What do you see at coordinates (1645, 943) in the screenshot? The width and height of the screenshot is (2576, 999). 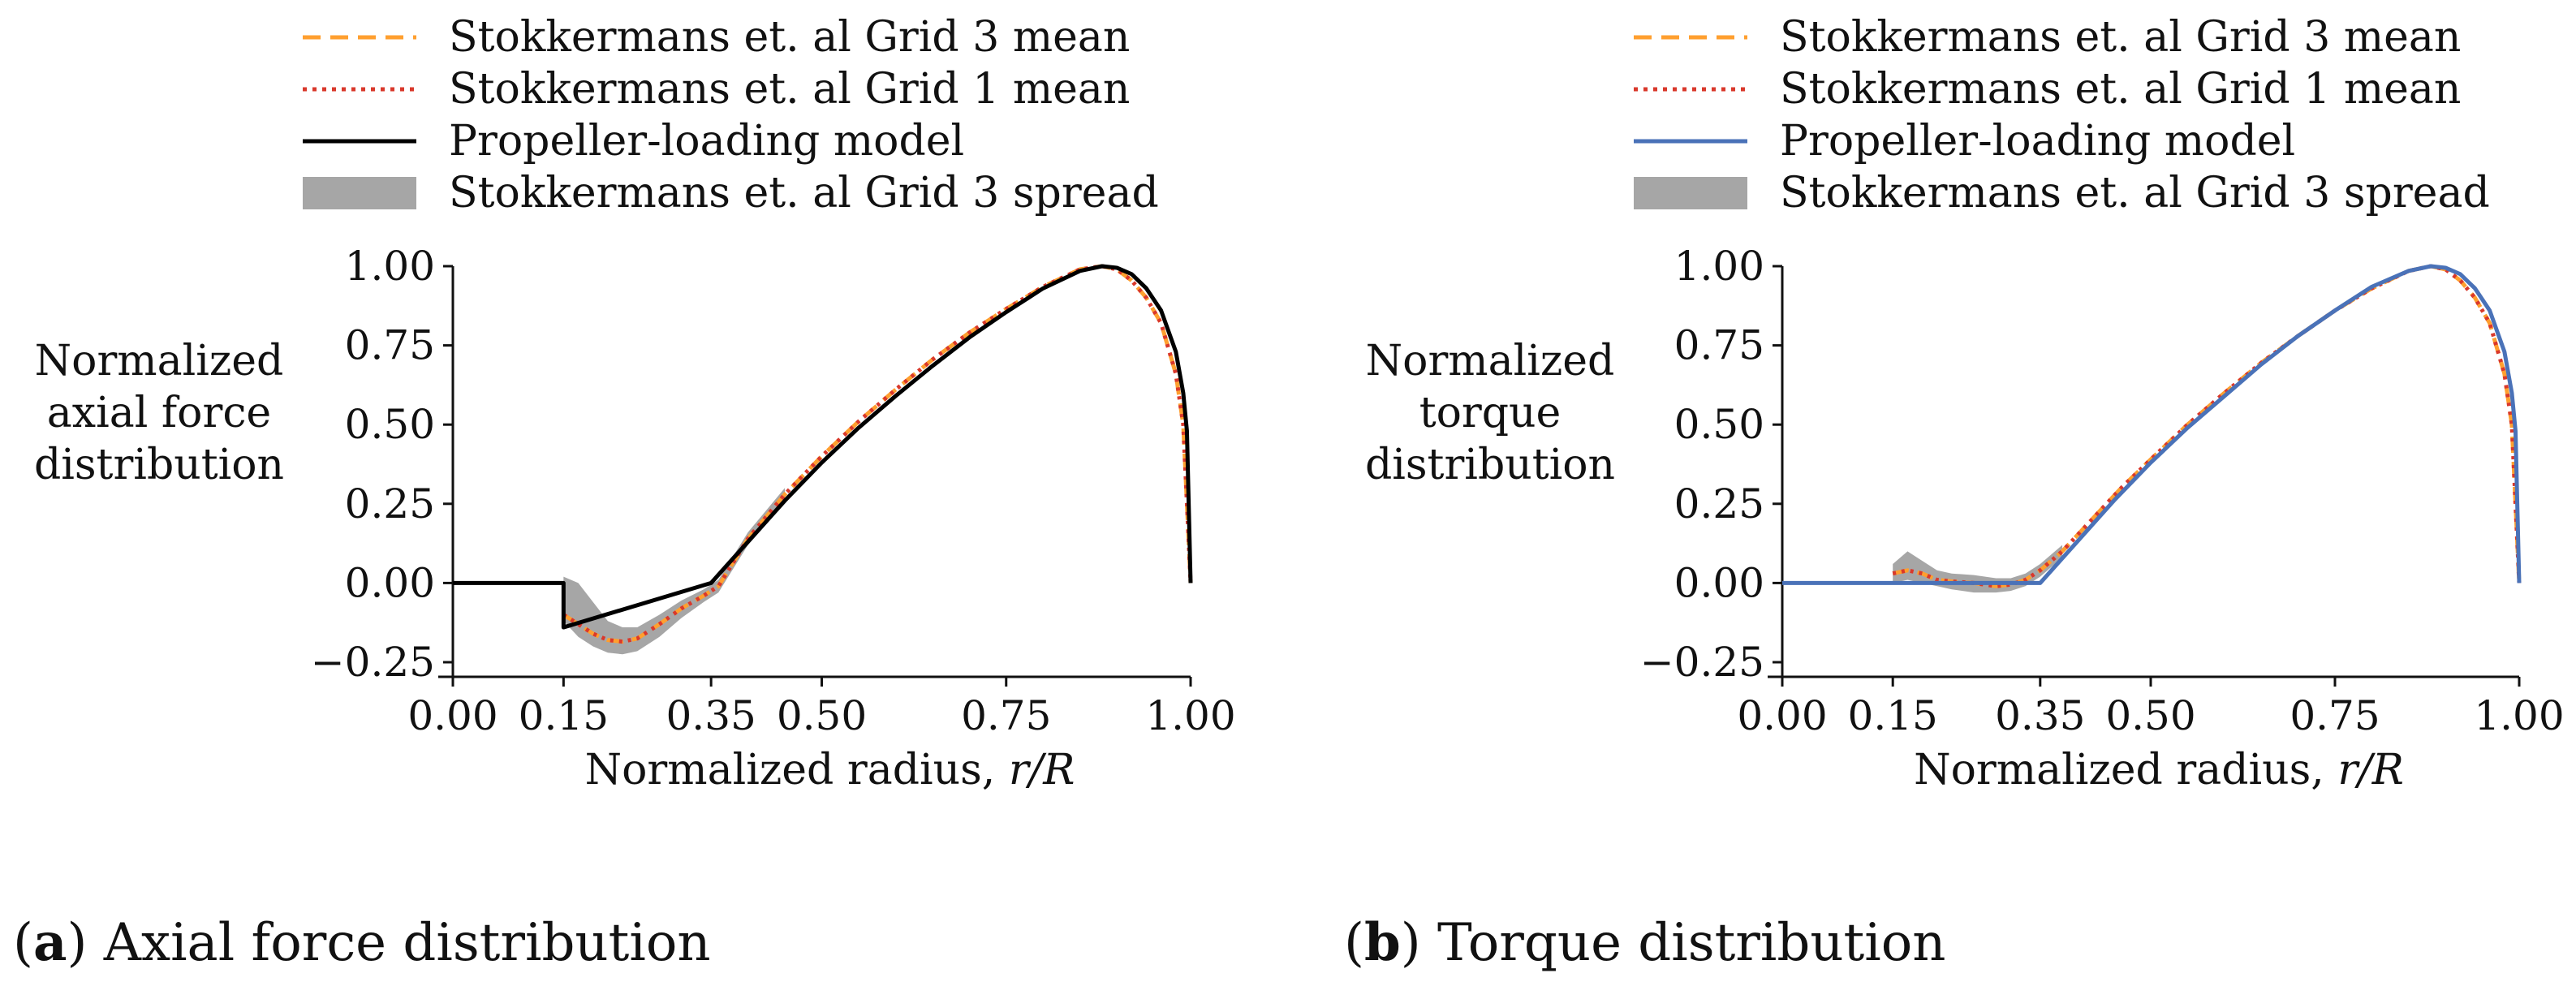 I see `caption-b: (b) Torque distribution` at bounding box center [1645, 943].